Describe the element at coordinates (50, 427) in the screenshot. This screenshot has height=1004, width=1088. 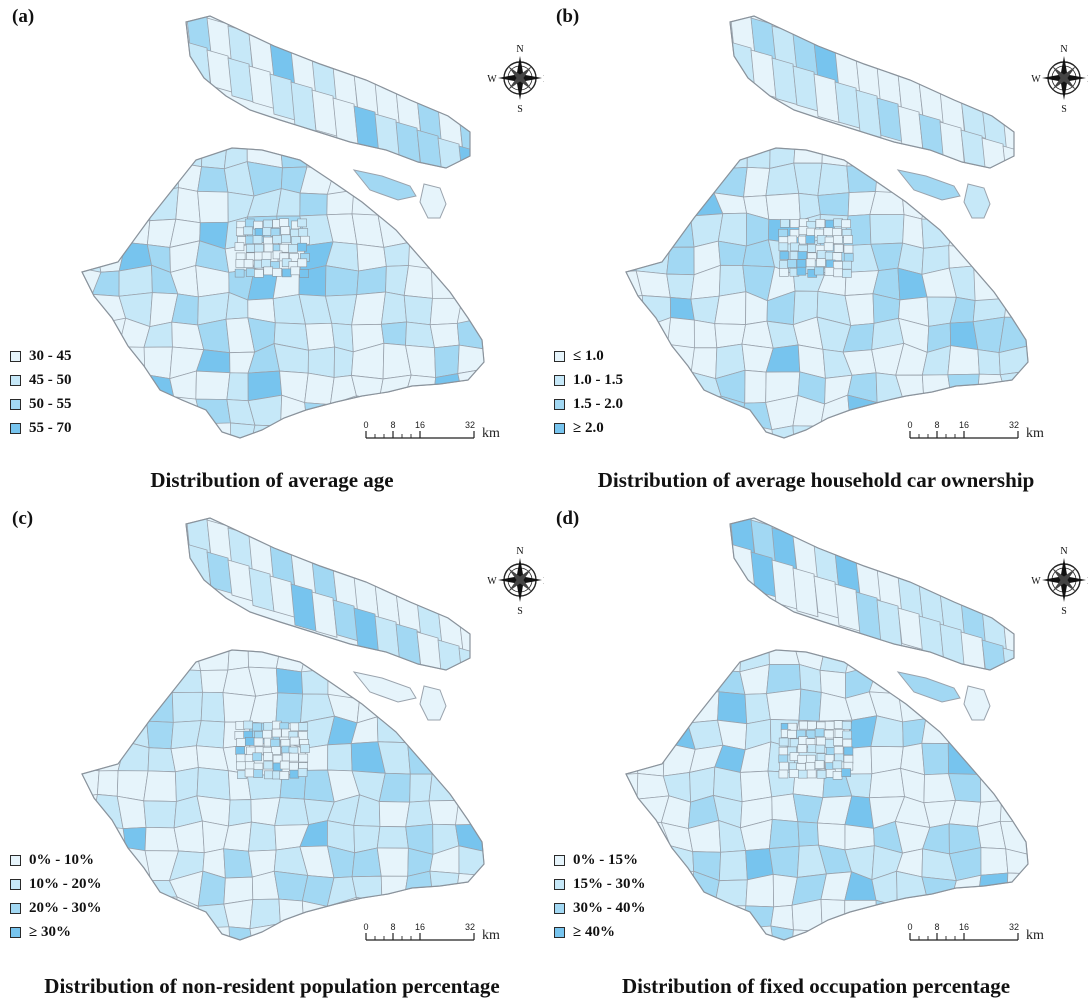
I see `legend-label: 55 - 70` at that location.